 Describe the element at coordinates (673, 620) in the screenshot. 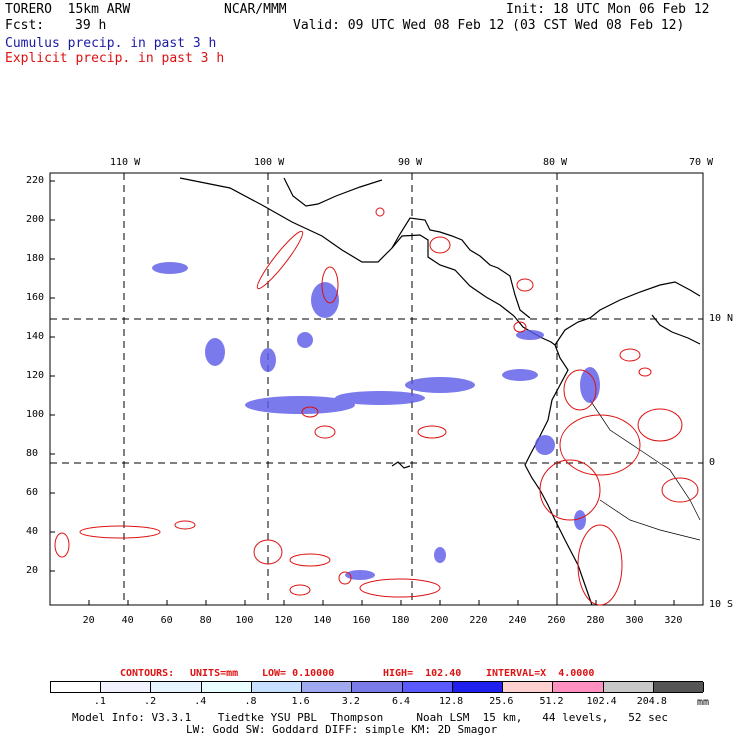

I see `x-tick-label: 320` at that location.